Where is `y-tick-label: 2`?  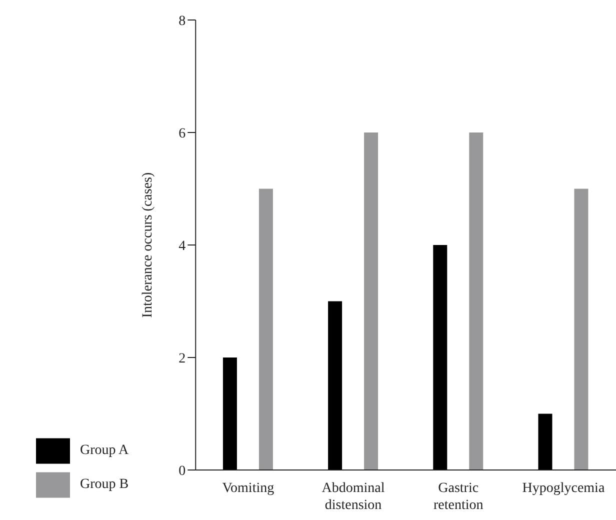
y-tick-label: 2 is located at coordinates (182, 358).